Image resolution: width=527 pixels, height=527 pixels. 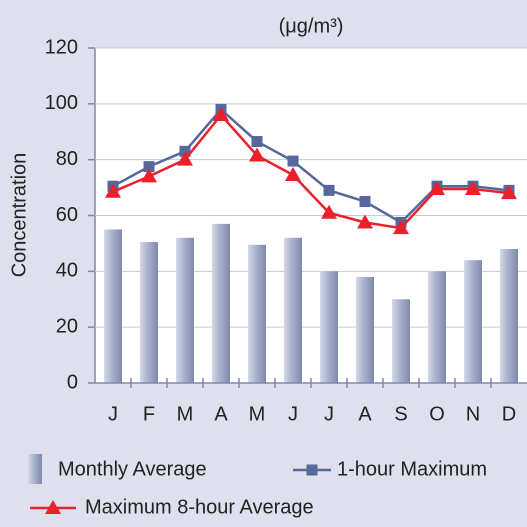 What do you see at coordinates (473, 414) in the screenshot?
I see `x-tick-label: N` at bounding box center [473, 414].